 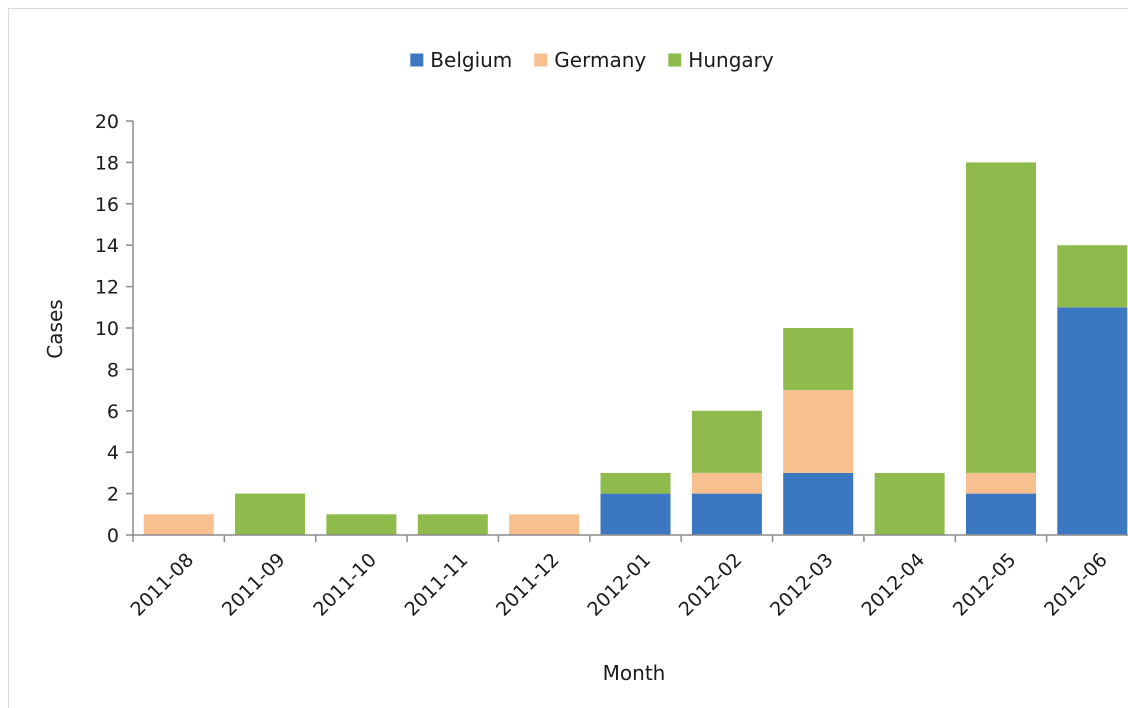 I want to click on y-tick-label: 4, so click(x=113, y=453).